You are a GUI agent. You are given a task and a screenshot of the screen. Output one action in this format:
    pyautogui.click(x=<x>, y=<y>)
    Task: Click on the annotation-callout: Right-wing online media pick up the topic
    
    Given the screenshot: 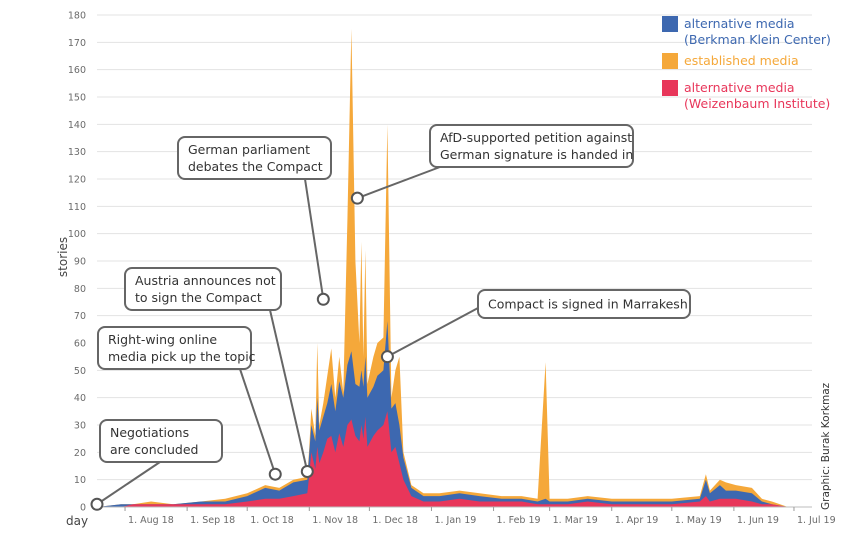 What is the action you would take?
    pyautogui.click(x=189, y=403)
    